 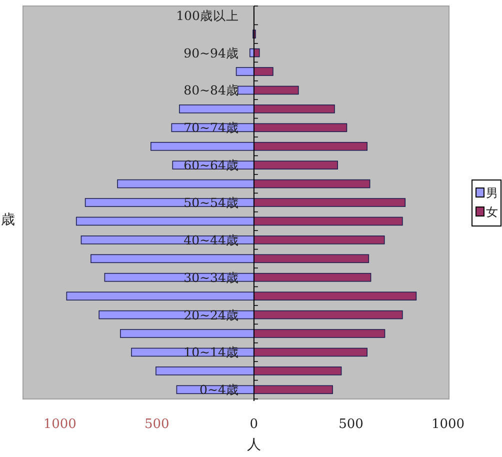 What do you see at coordinates (211, 352) in the screenshot?
I see `y-tick-label: 10~14歳` at bounding box center [211, 352].